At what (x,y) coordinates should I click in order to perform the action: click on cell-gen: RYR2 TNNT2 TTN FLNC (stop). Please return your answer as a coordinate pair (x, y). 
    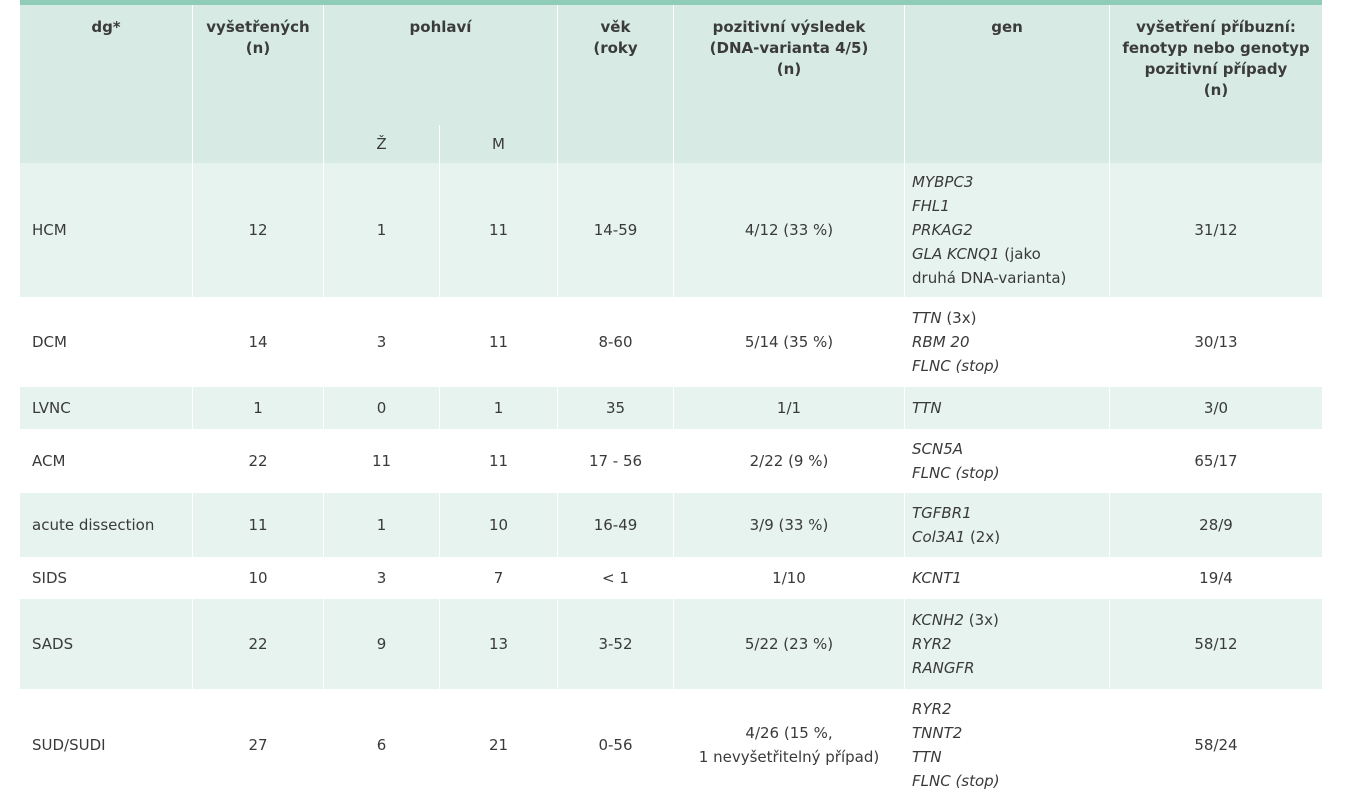
    Looking at the image, I should click on (1006, 745).